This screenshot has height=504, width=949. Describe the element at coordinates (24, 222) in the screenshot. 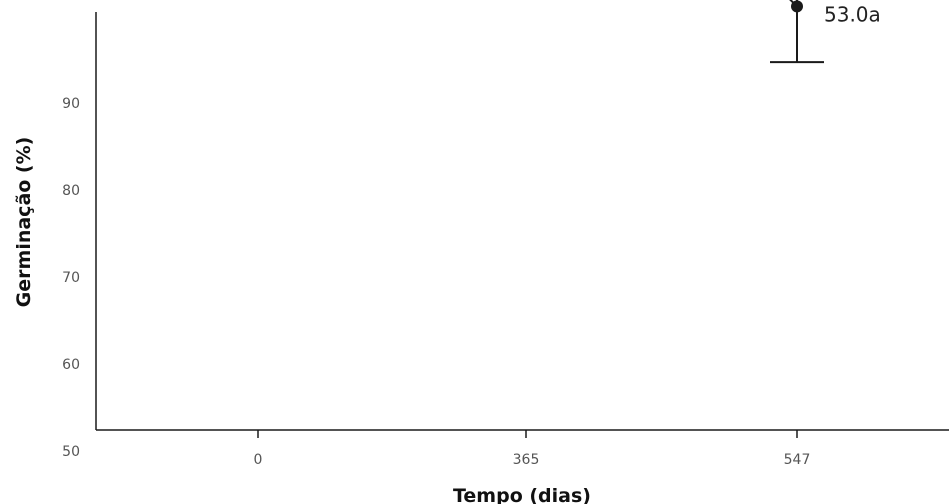

I see `y-axis-title: Germinação (%)` at that location.